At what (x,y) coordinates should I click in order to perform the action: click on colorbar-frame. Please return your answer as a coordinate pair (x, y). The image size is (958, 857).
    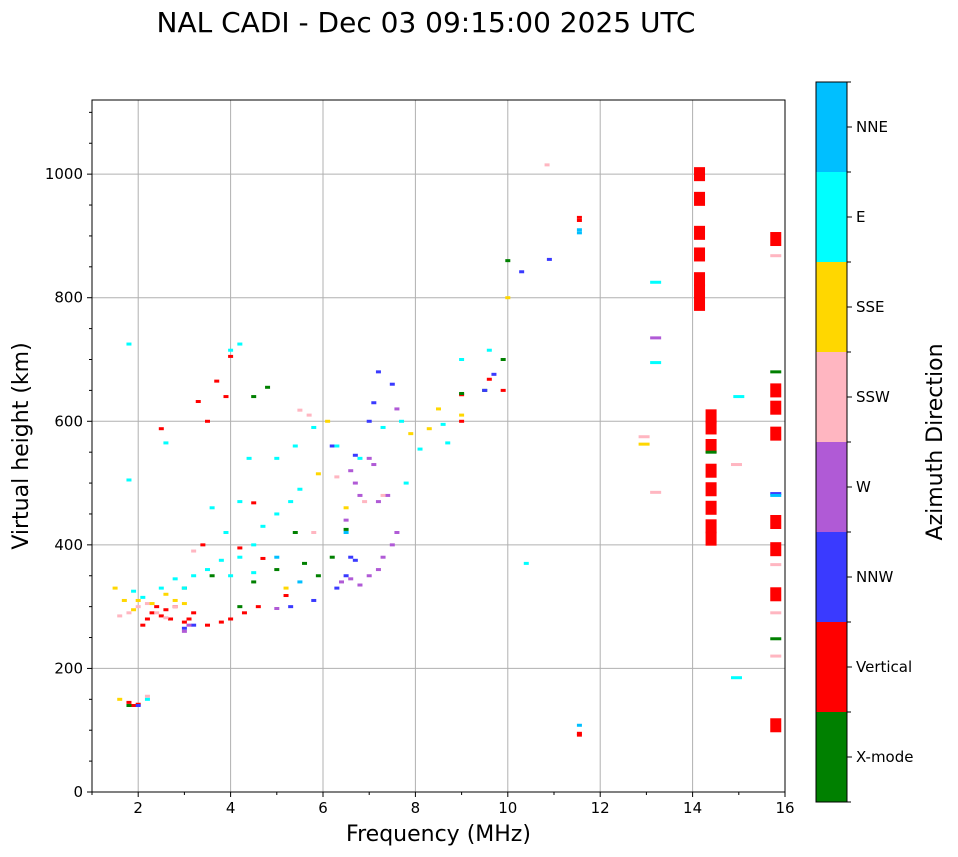
    Looking at the image, I should click on (831, 442).